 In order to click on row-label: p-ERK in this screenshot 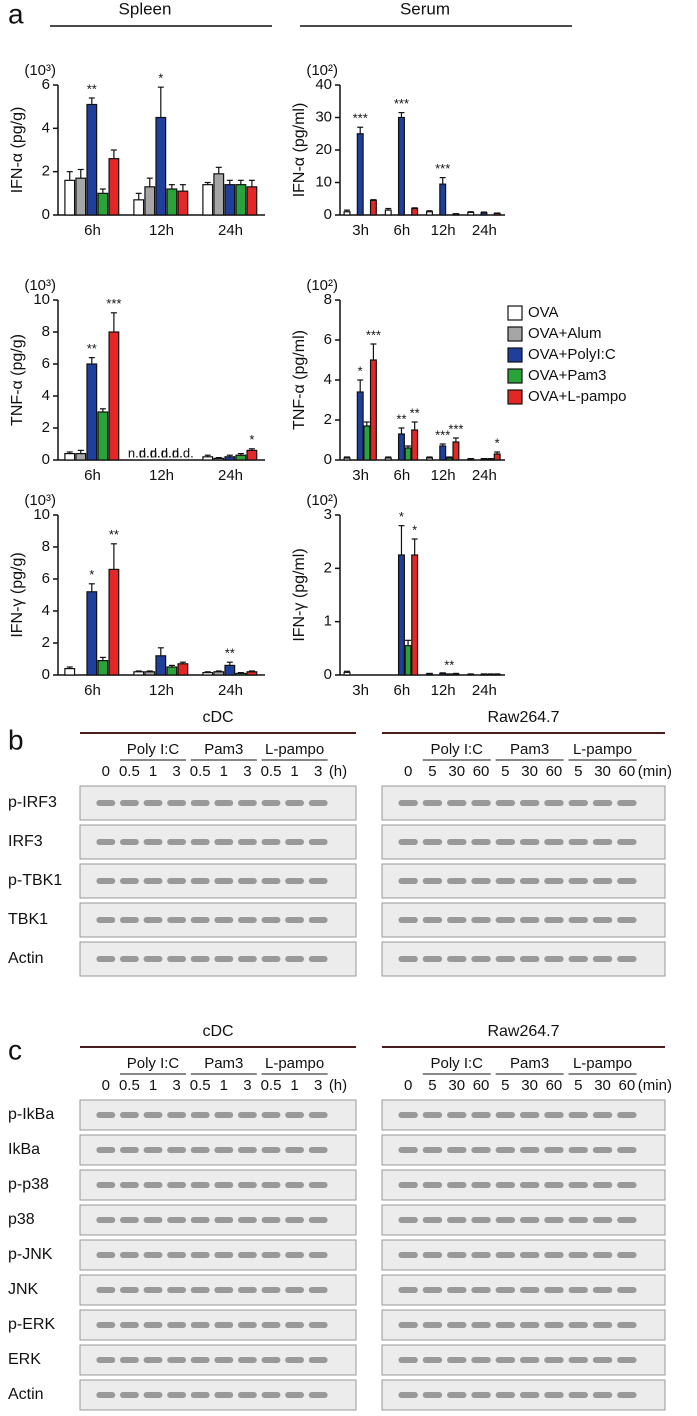, I will do `click(31, 1324)`.